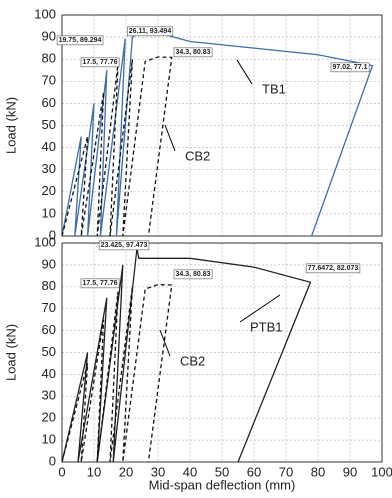 The image size is (392, 498). I want to click on annotation: 23.425, 97.473, so click(124, 245).